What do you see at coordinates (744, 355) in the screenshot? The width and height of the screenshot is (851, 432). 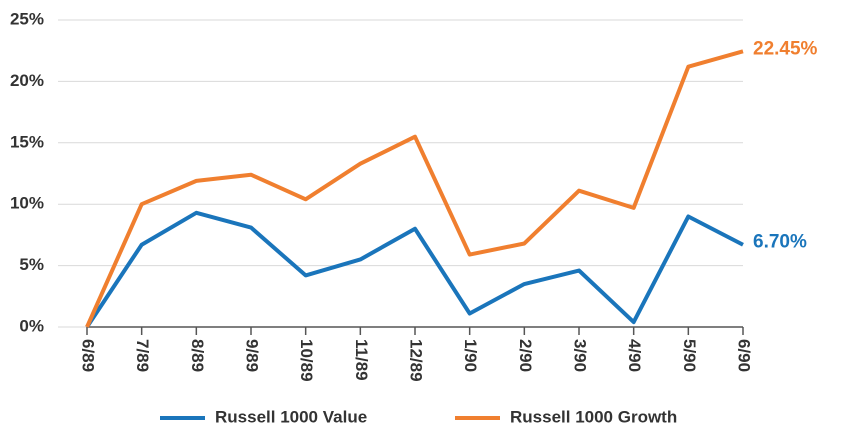 I see `x-tick-label: 6/90` at bounding box center [744, 355].